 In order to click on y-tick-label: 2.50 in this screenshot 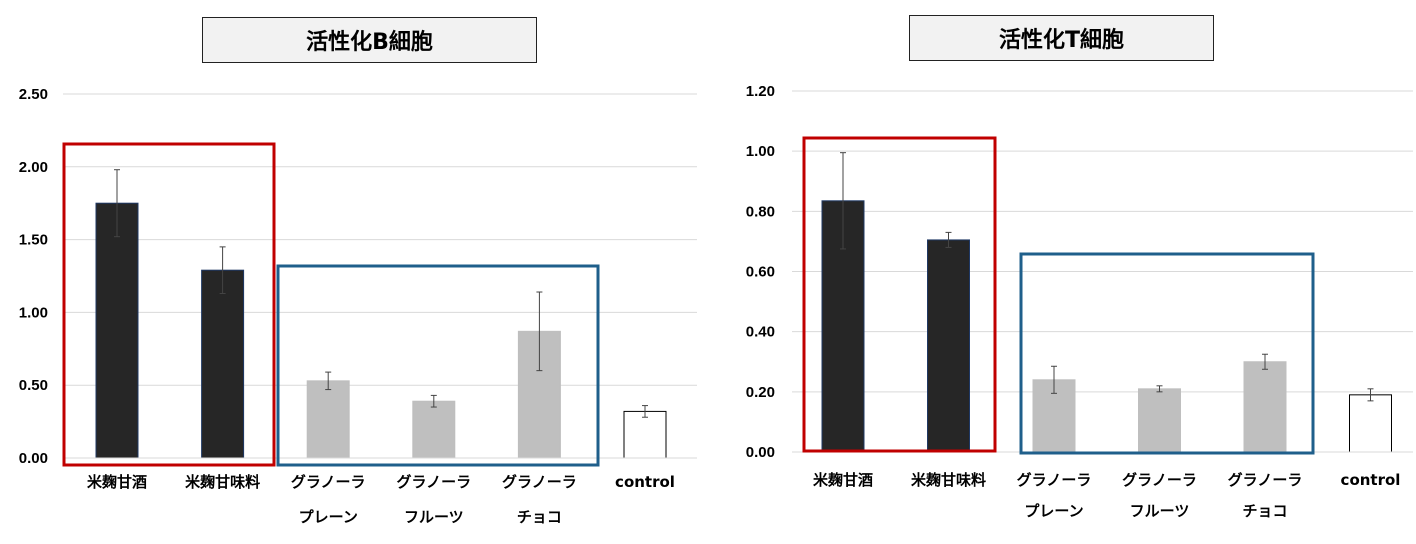, I will do `click(33, 94)`.